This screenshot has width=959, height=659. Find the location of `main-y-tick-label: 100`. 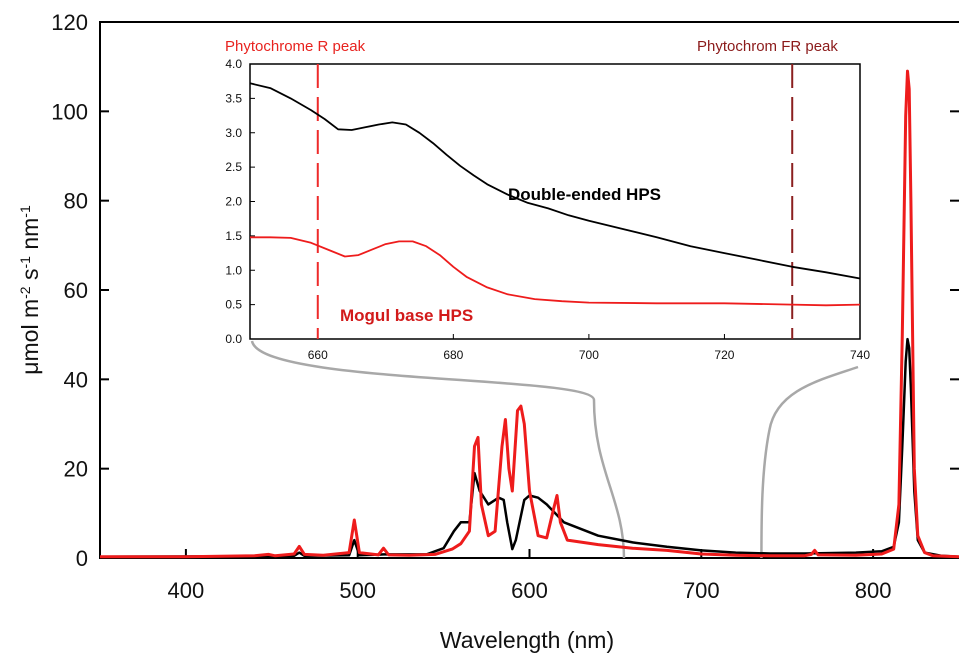

main-y-tick-label: 100 is located at coordinates (69, 111).